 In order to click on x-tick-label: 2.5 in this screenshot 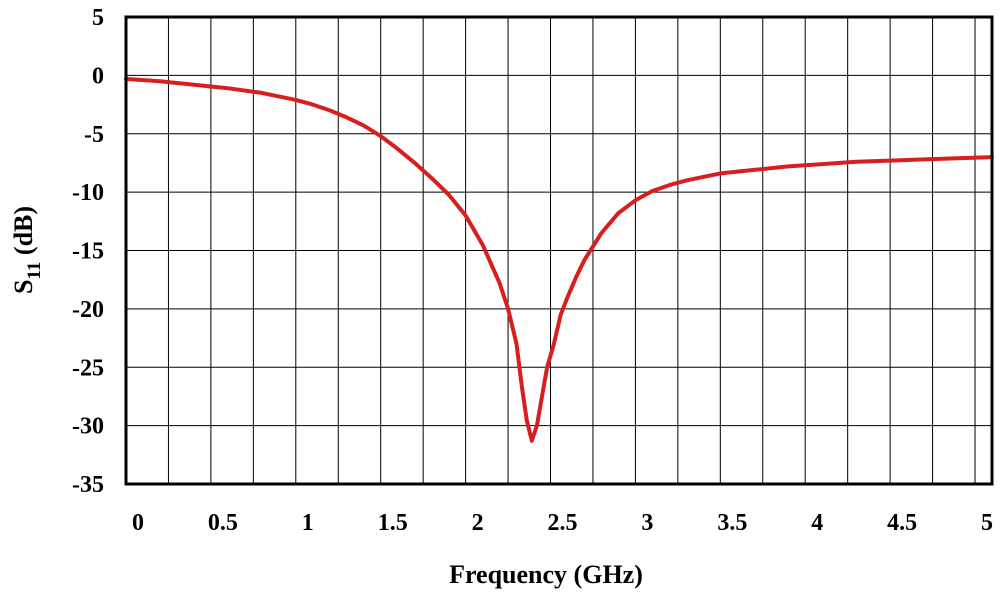, I will do `click(563, 523)`.